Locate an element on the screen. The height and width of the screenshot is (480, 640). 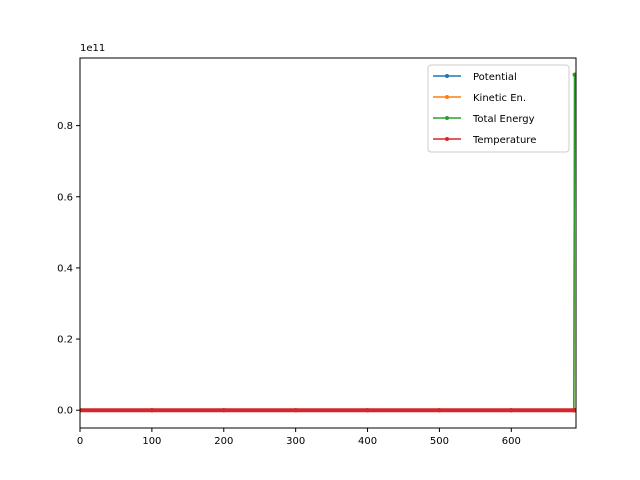
x-tick-label: 200 is located at coordinates (223, 441).